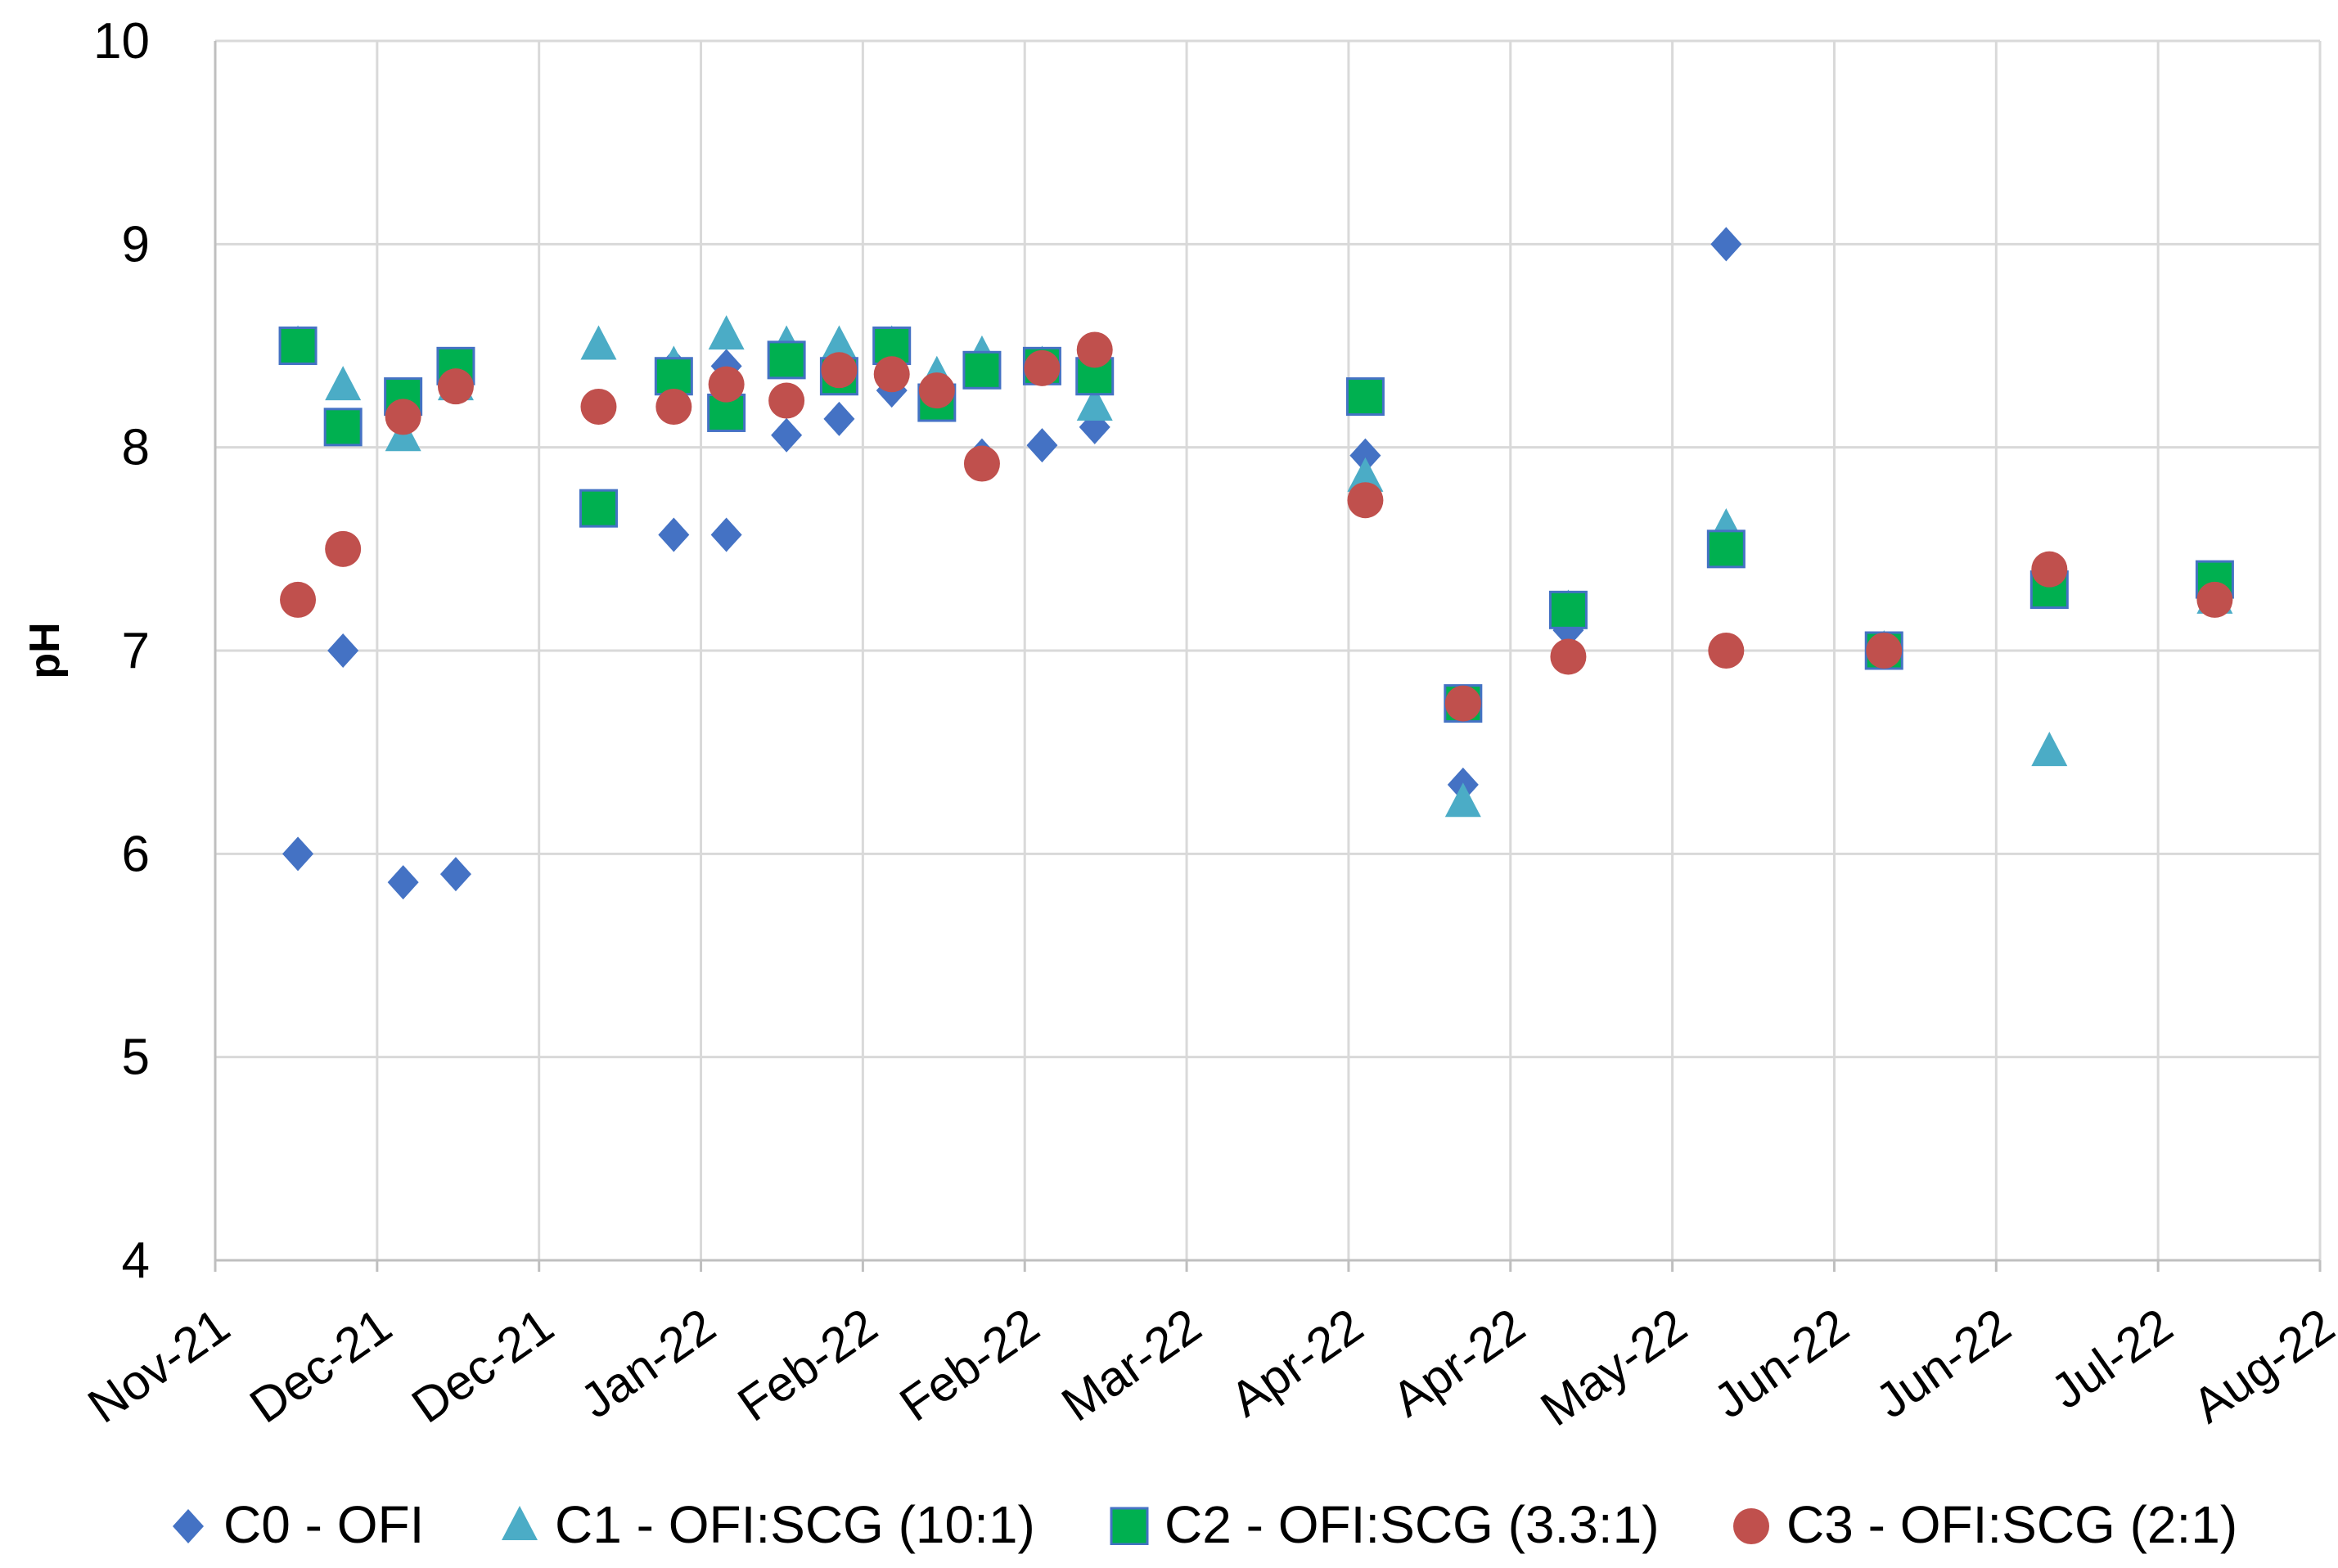 Image resolution: width=2338 pixels, height=1568 pixels. I want to click on legend-item: C0 - OFI, so click(296, 1524).